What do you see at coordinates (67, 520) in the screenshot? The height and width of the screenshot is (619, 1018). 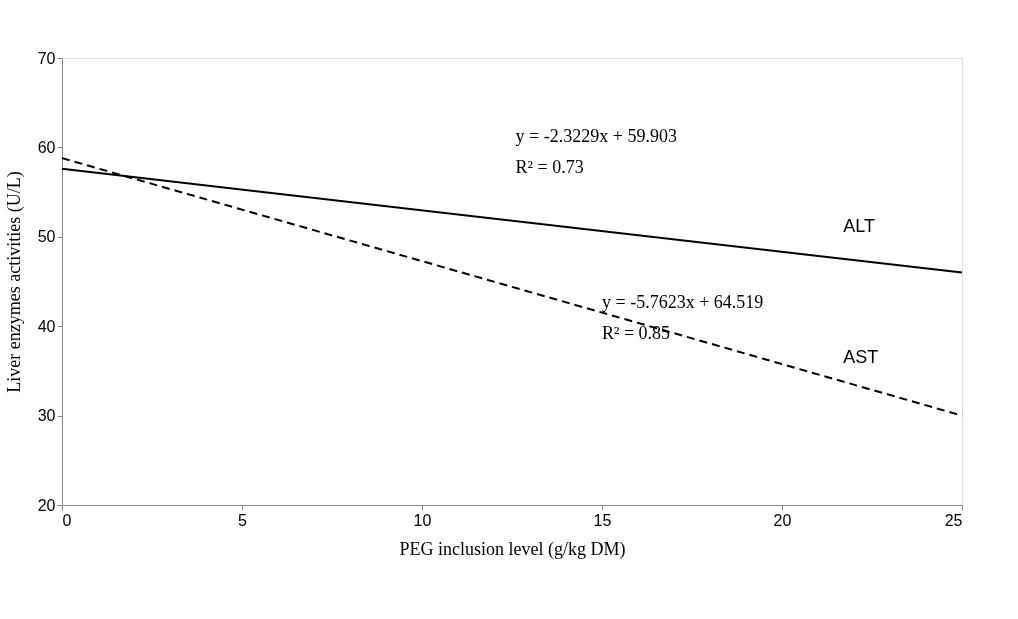 I see `x-tick-label: 0` at bounding box center [67, 520].